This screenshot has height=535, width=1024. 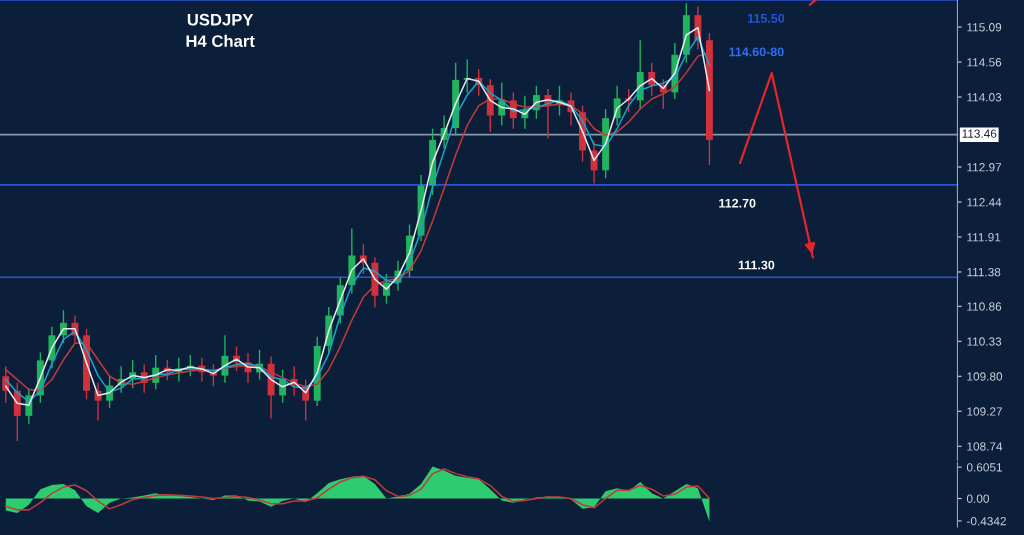 What do you see at coordinates (984, 467) in the screenshot?
I see `y-tick-label: 0.6051` at bounding box center [984, 467].